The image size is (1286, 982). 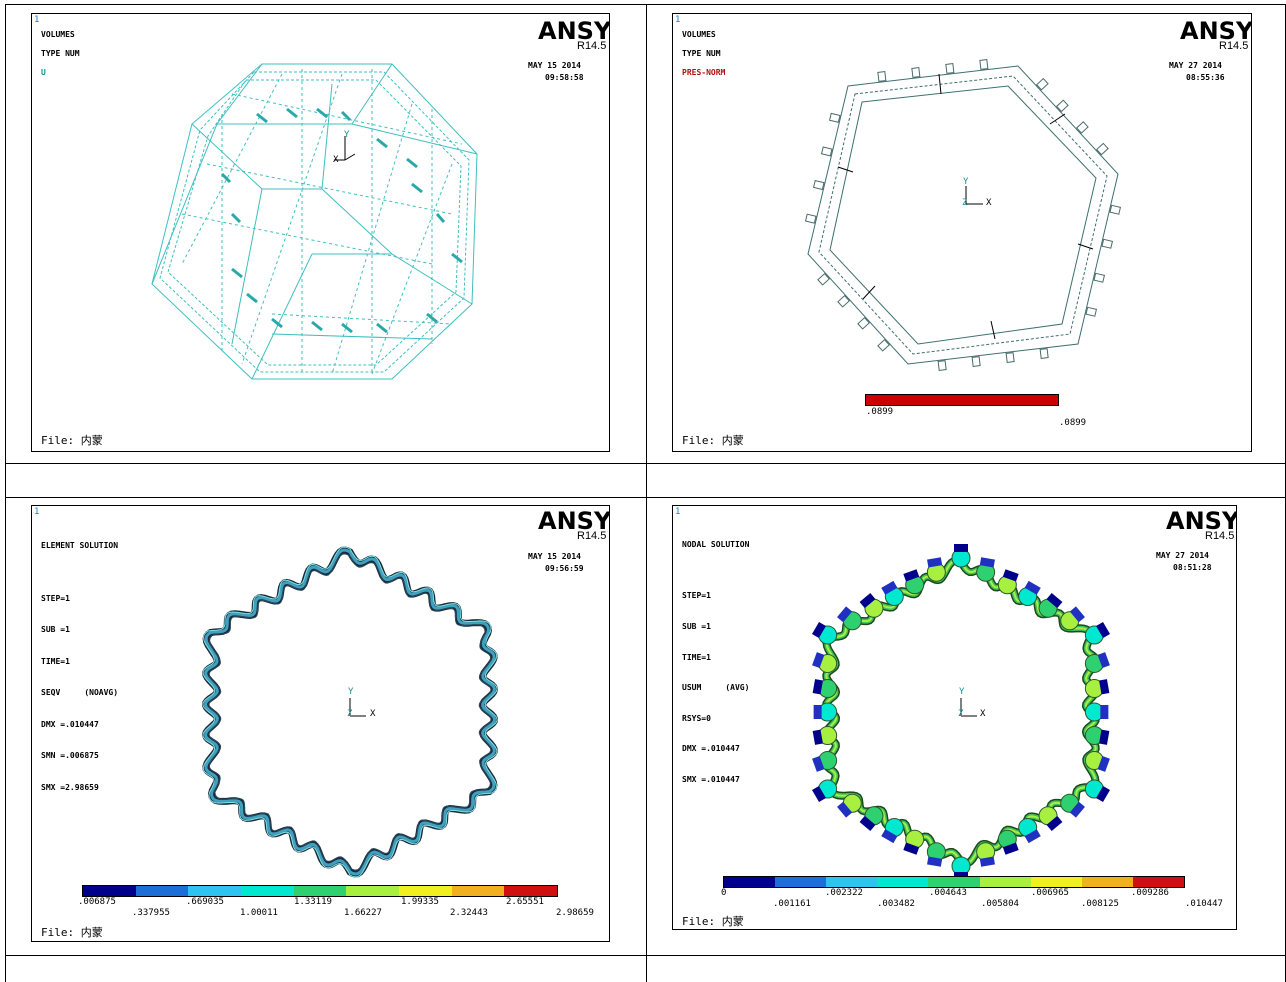 What do you see at coordinates (1073, 423) in the screenshot?
I see `legend-max-label: .0899` at bounding box center [1073, 423].